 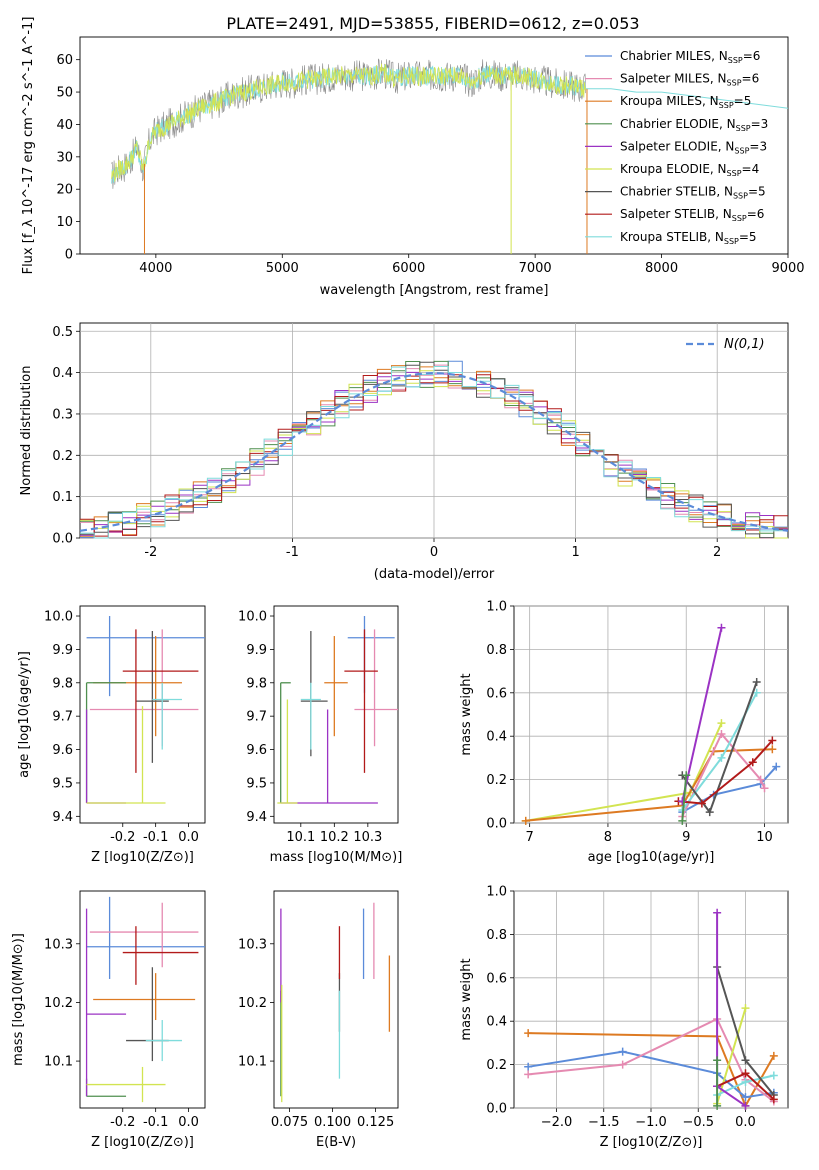 I want to click on x-tick-label: 9, so click(x=686, y=837).